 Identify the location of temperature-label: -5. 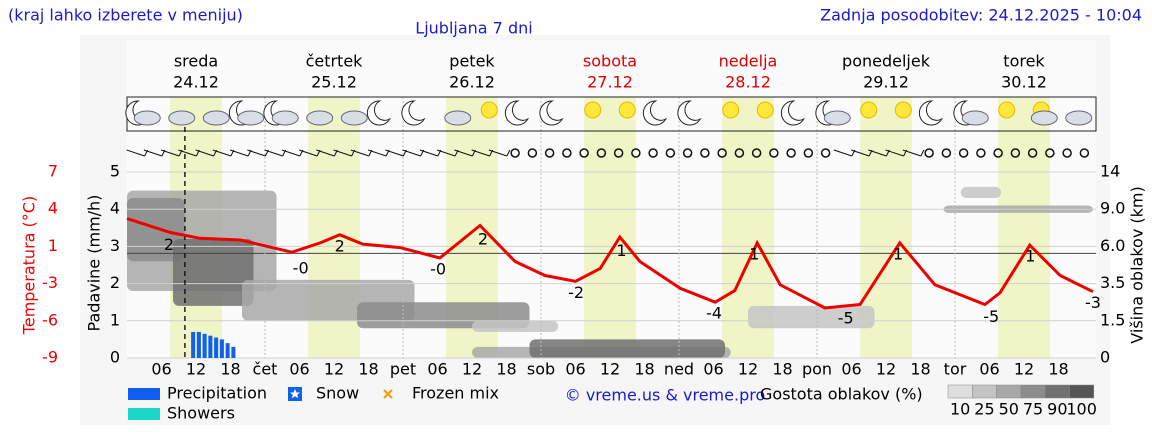
(846, 317).